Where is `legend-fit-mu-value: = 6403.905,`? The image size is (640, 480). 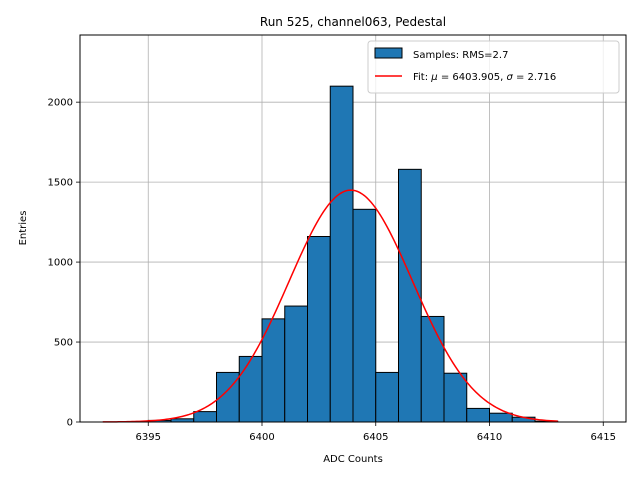
legend-fit-mu-value: = 6403.905, is located at coordinates (472, 77).